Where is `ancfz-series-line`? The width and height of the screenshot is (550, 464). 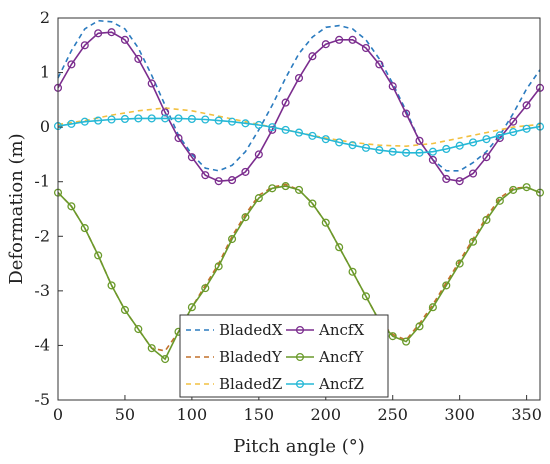 ancfz-series-line is located at coordinates (299, 135).